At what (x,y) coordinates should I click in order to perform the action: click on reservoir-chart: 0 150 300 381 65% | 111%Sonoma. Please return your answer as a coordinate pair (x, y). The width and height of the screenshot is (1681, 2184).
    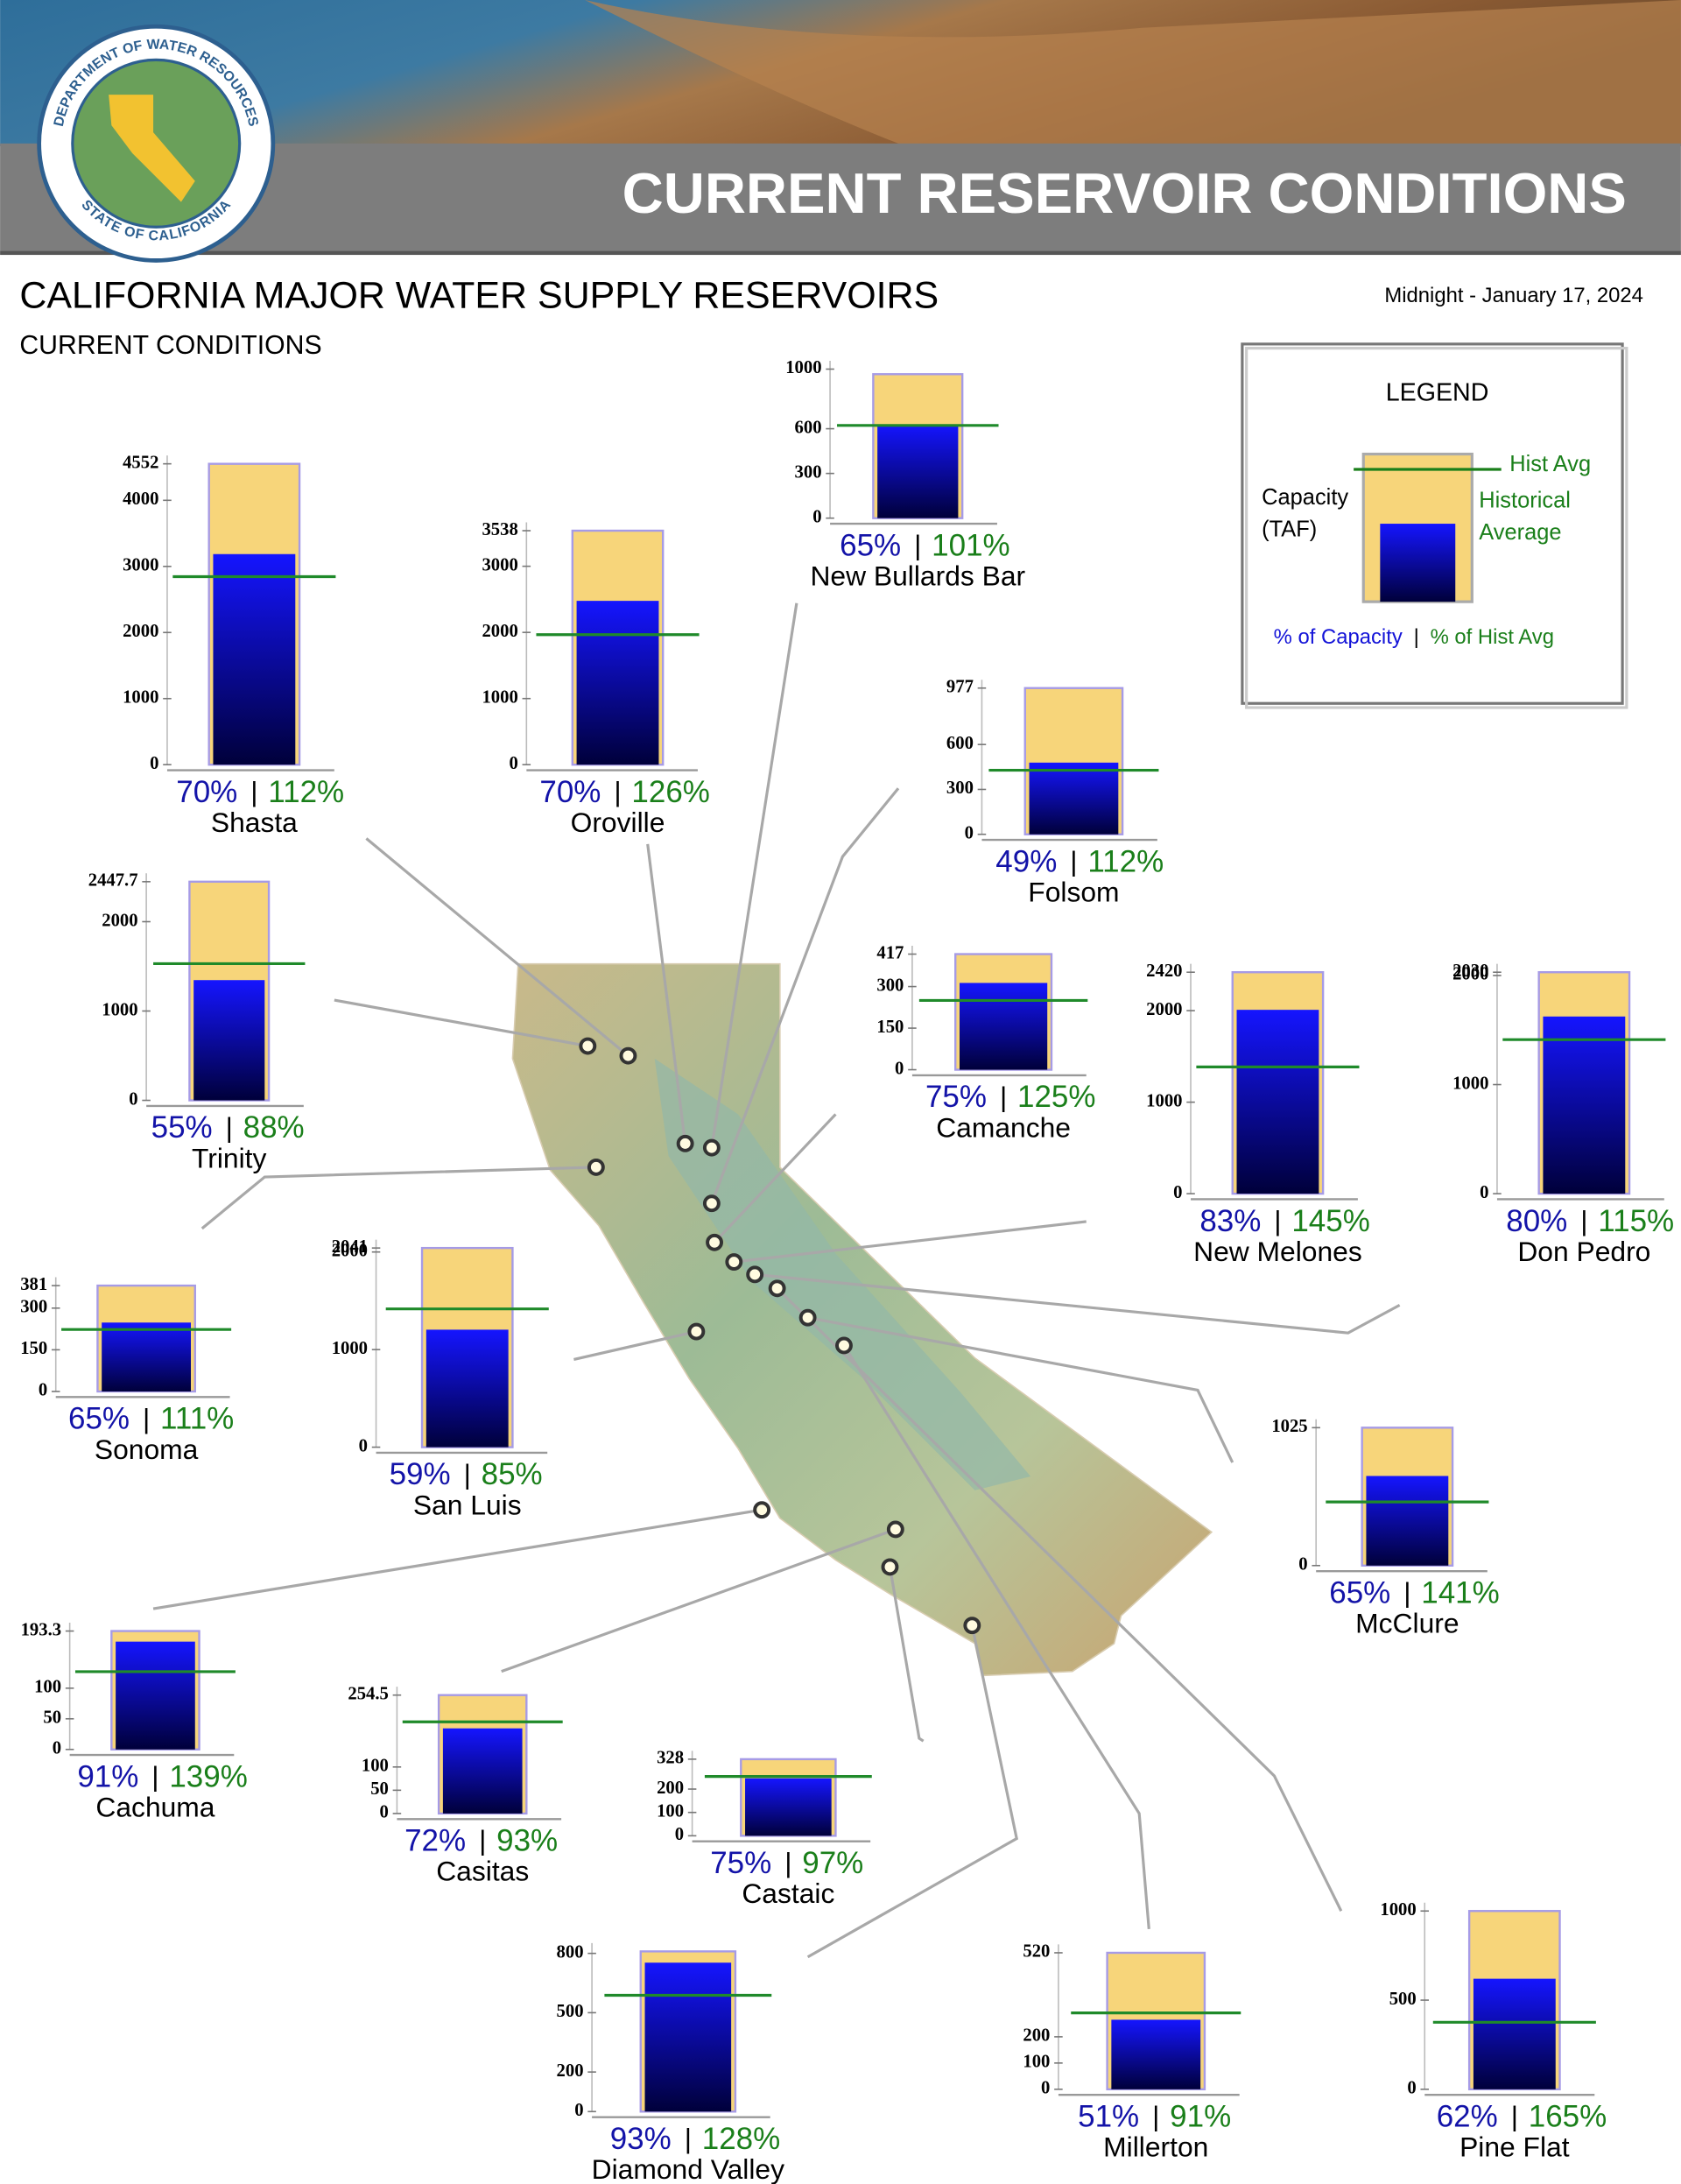
    Looking at the image, I should click on (127, 1370).